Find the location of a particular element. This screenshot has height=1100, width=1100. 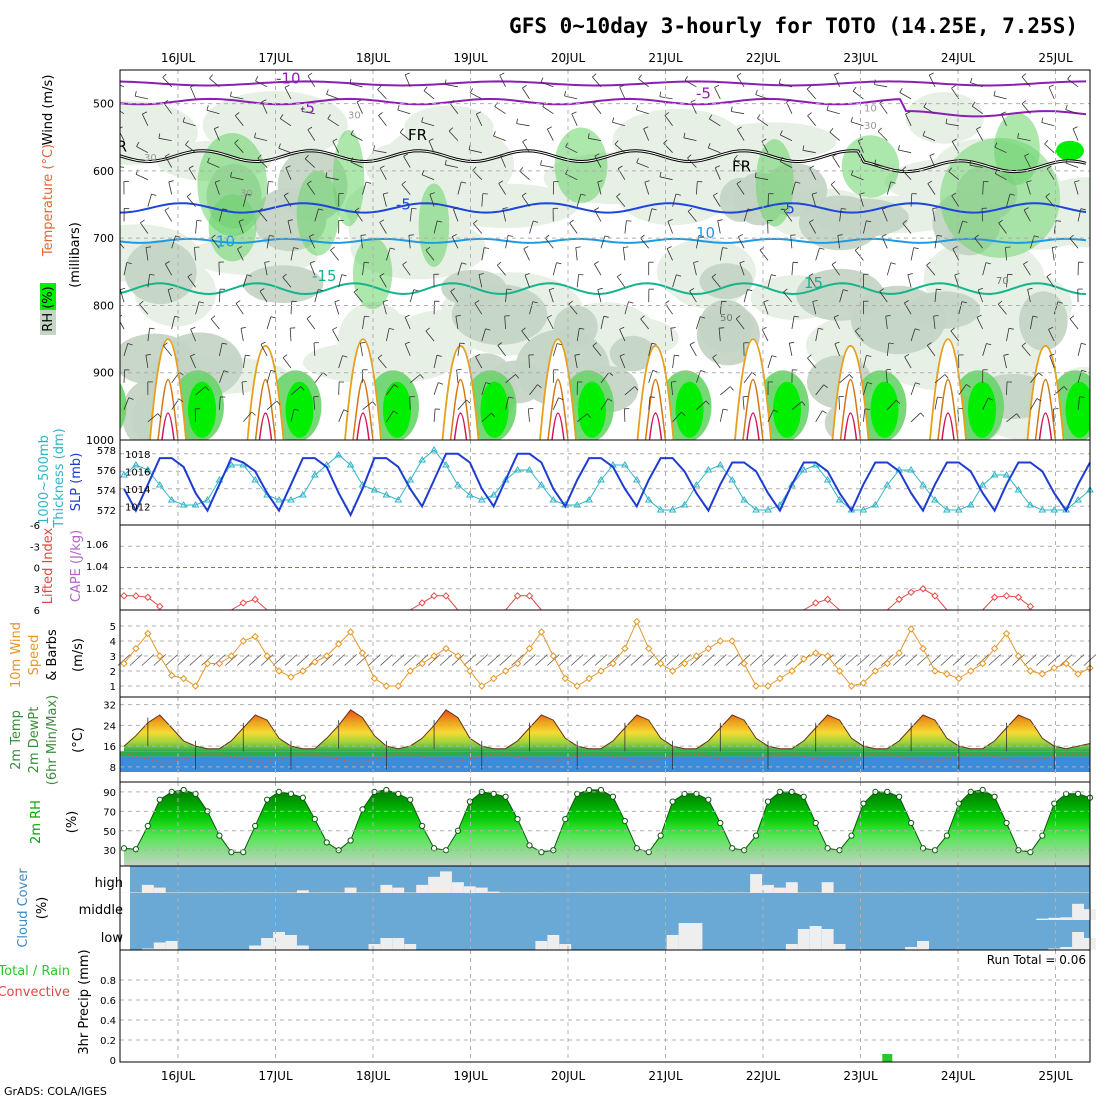

date-label: 23JUL is located at coordinates (860, 1076).